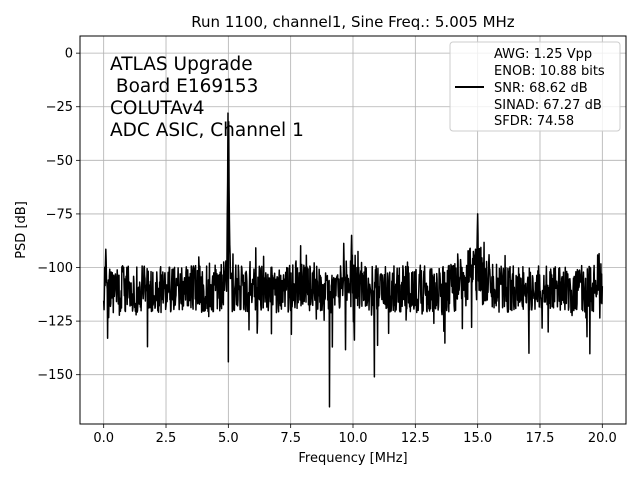 Image resolution: width=640 pixels, height=480 pixels. I want to click on x-tick-label: 20.0, so click(602, 438).